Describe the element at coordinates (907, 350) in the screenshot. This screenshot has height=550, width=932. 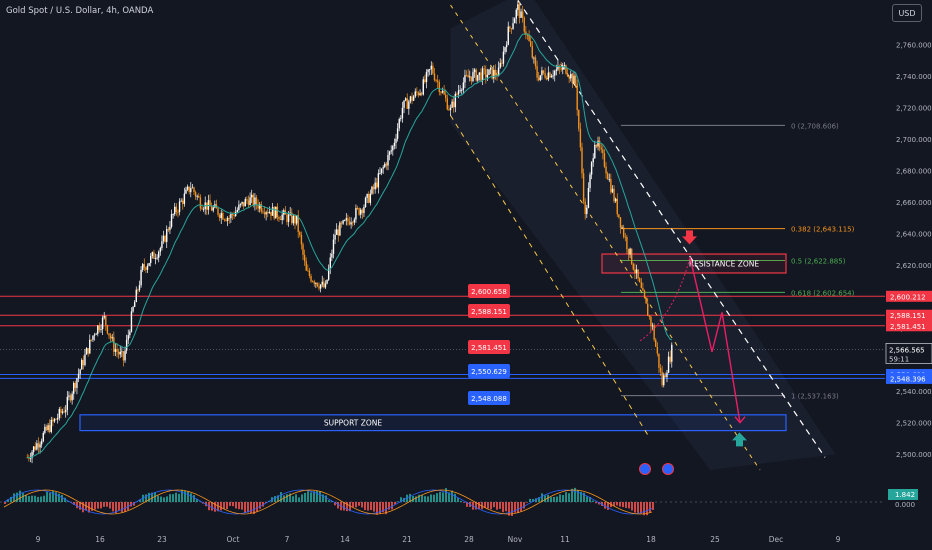
I see `last-price-label: 2,566.565` at that location.